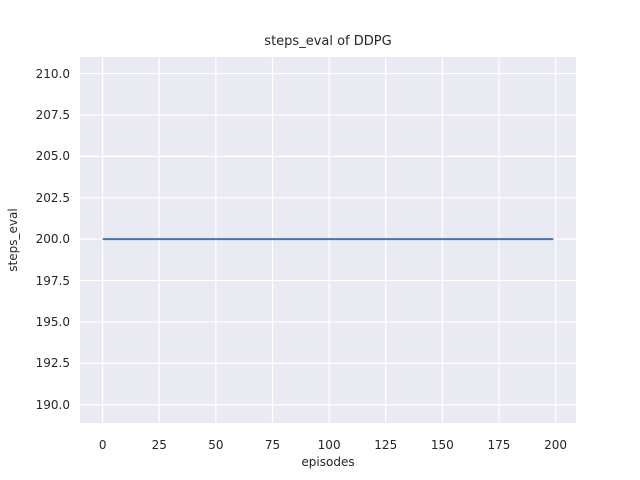 This screenshot has width=640, height=480. What do you see at coordinates (216, 445) in the screenshot?
I see `x-tick-label: 50` at bounding box center [216, 445].